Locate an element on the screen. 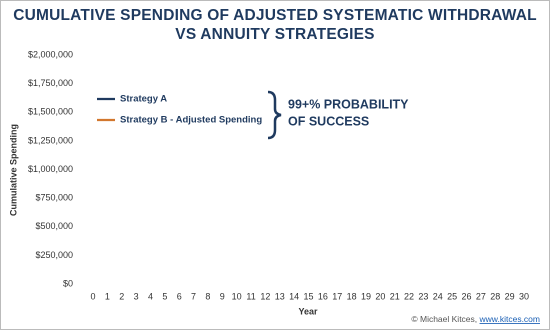  x-tick-label: 19 is located at coordinates (366, 296).